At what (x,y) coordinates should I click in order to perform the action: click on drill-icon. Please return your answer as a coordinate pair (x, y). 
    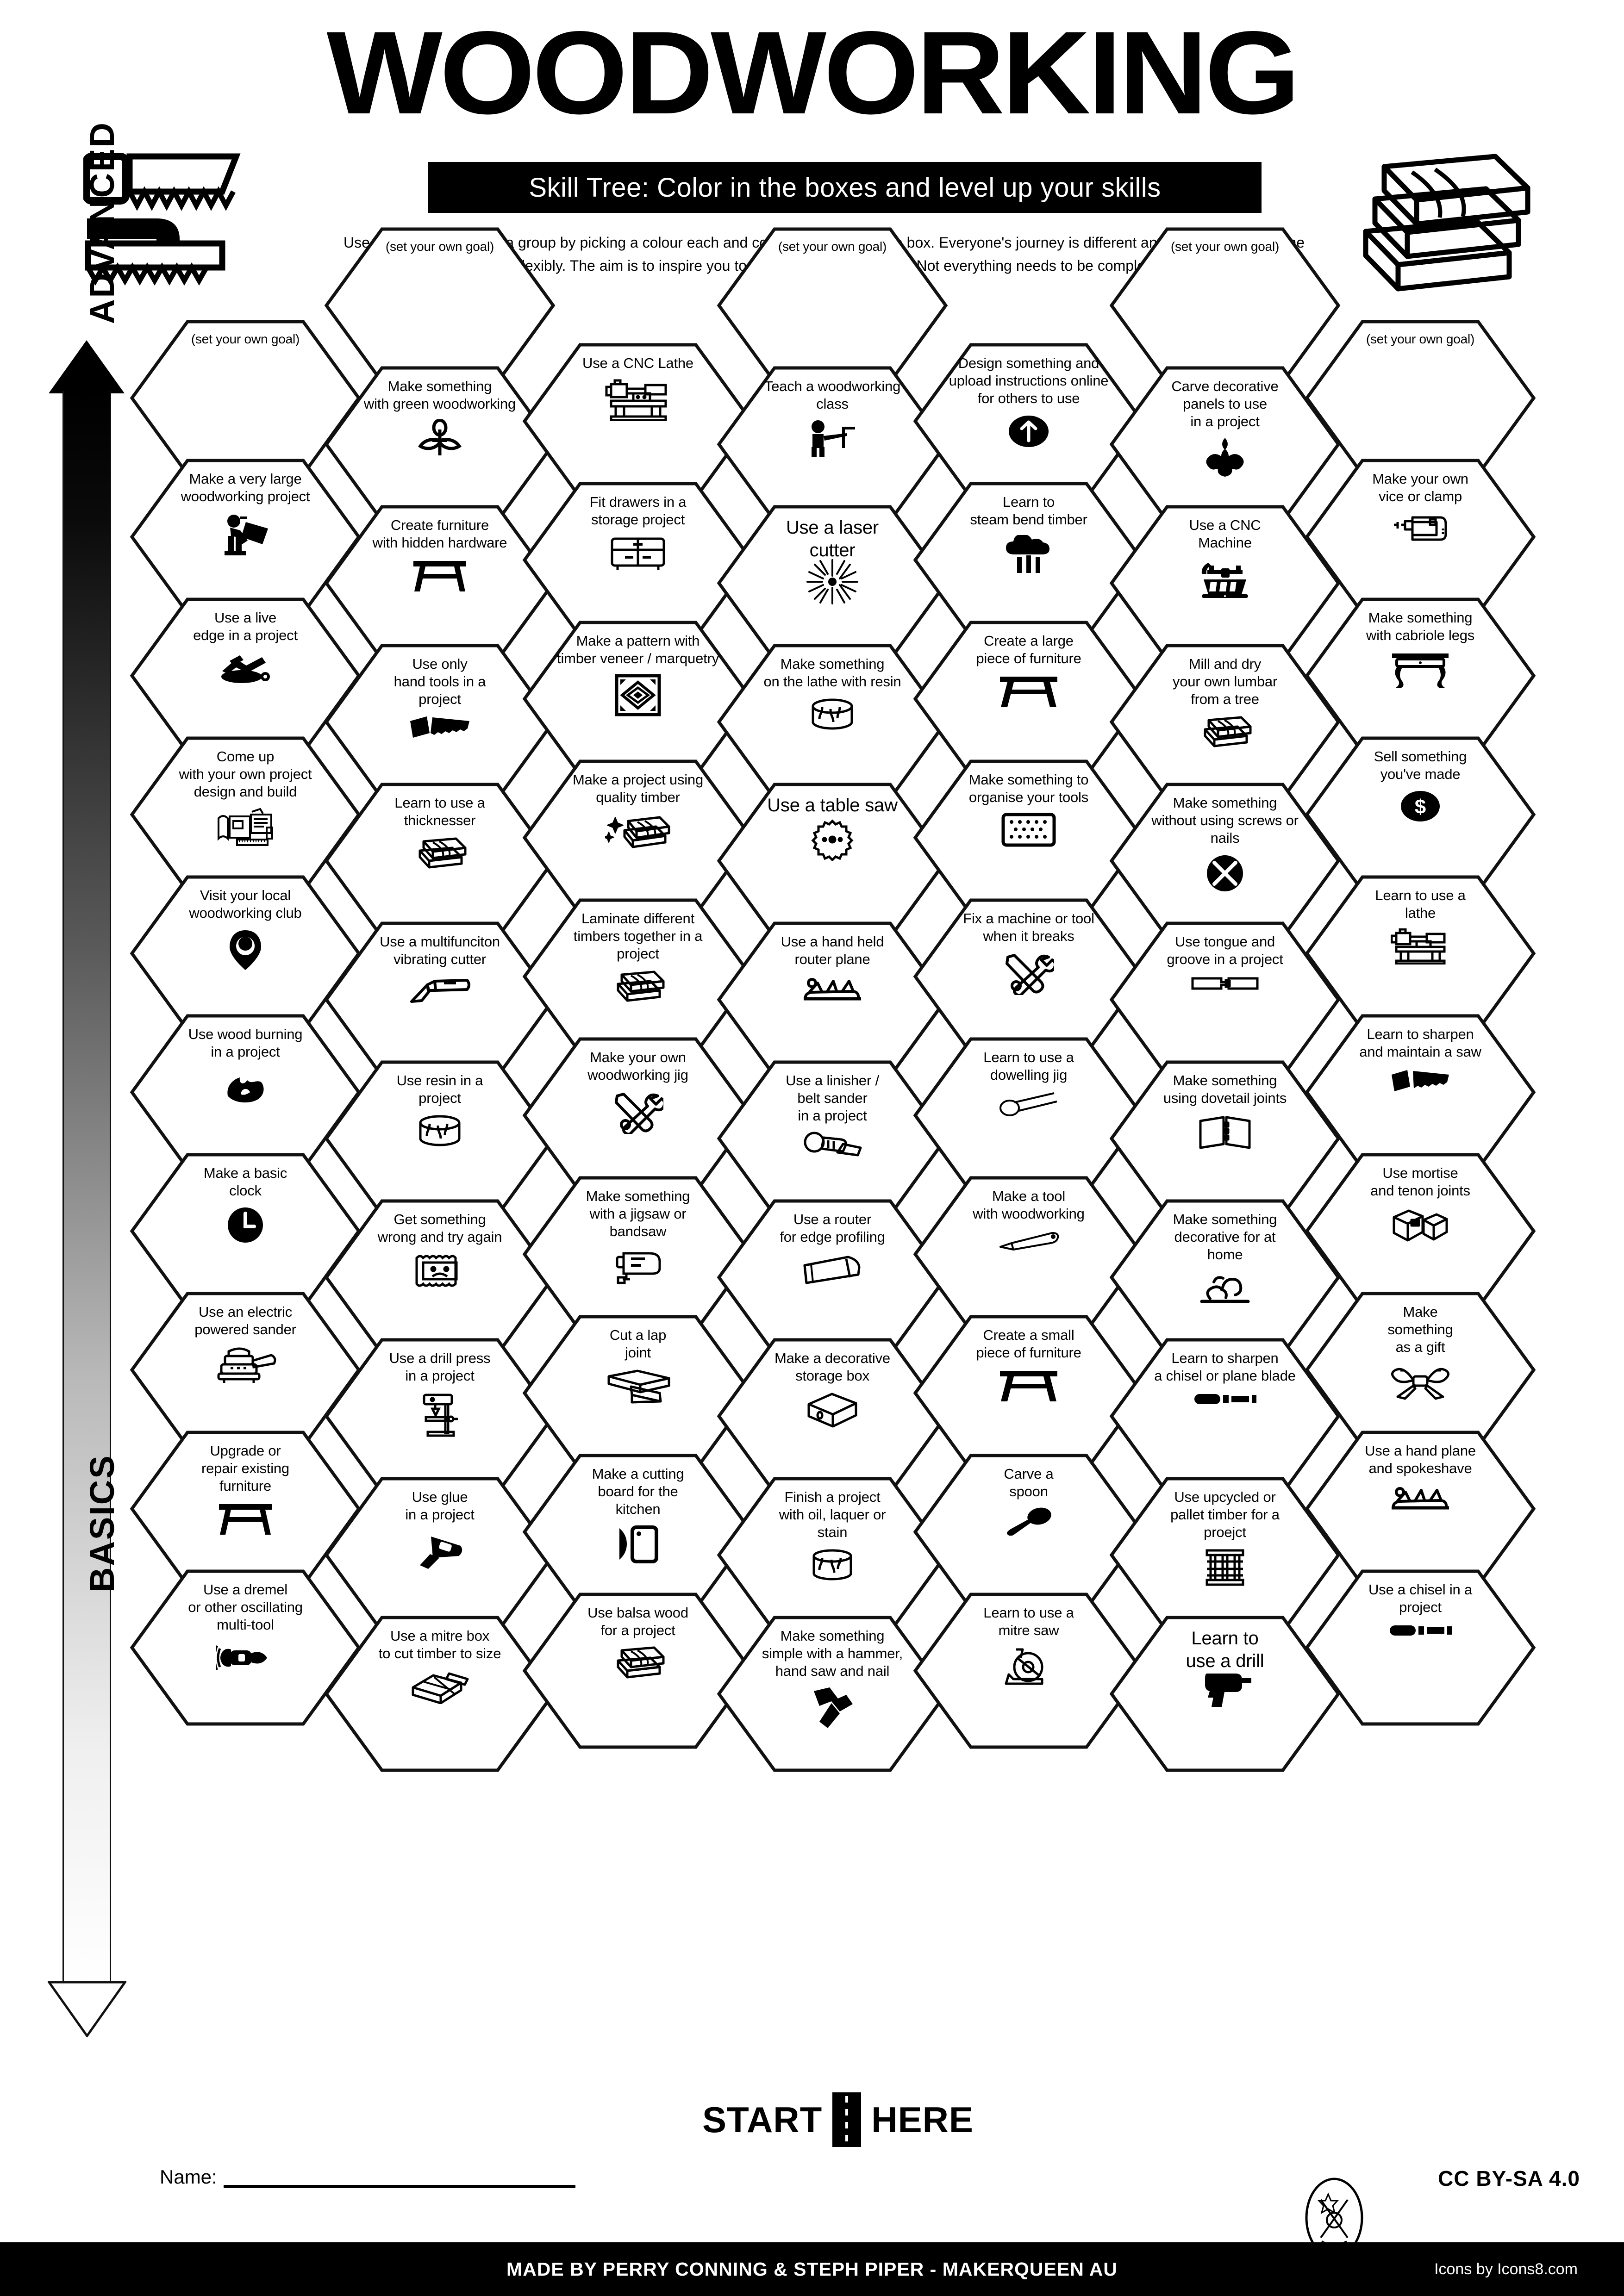
    Looking at the image, I should click on (1225, 1688).